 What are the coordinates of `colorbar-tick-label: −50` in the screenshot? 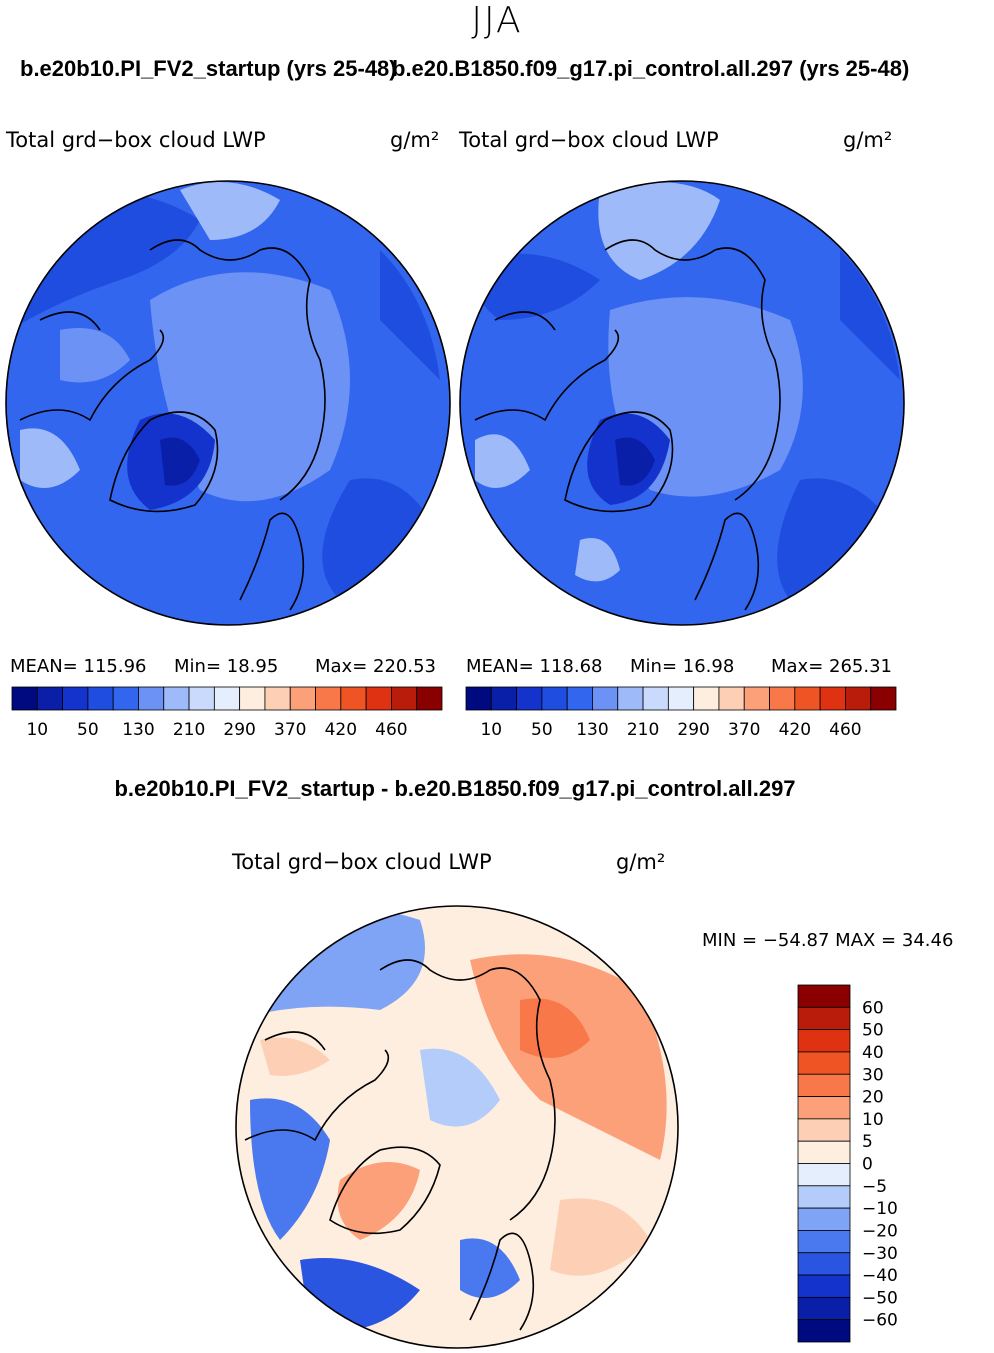 It's located at (880, 1298).